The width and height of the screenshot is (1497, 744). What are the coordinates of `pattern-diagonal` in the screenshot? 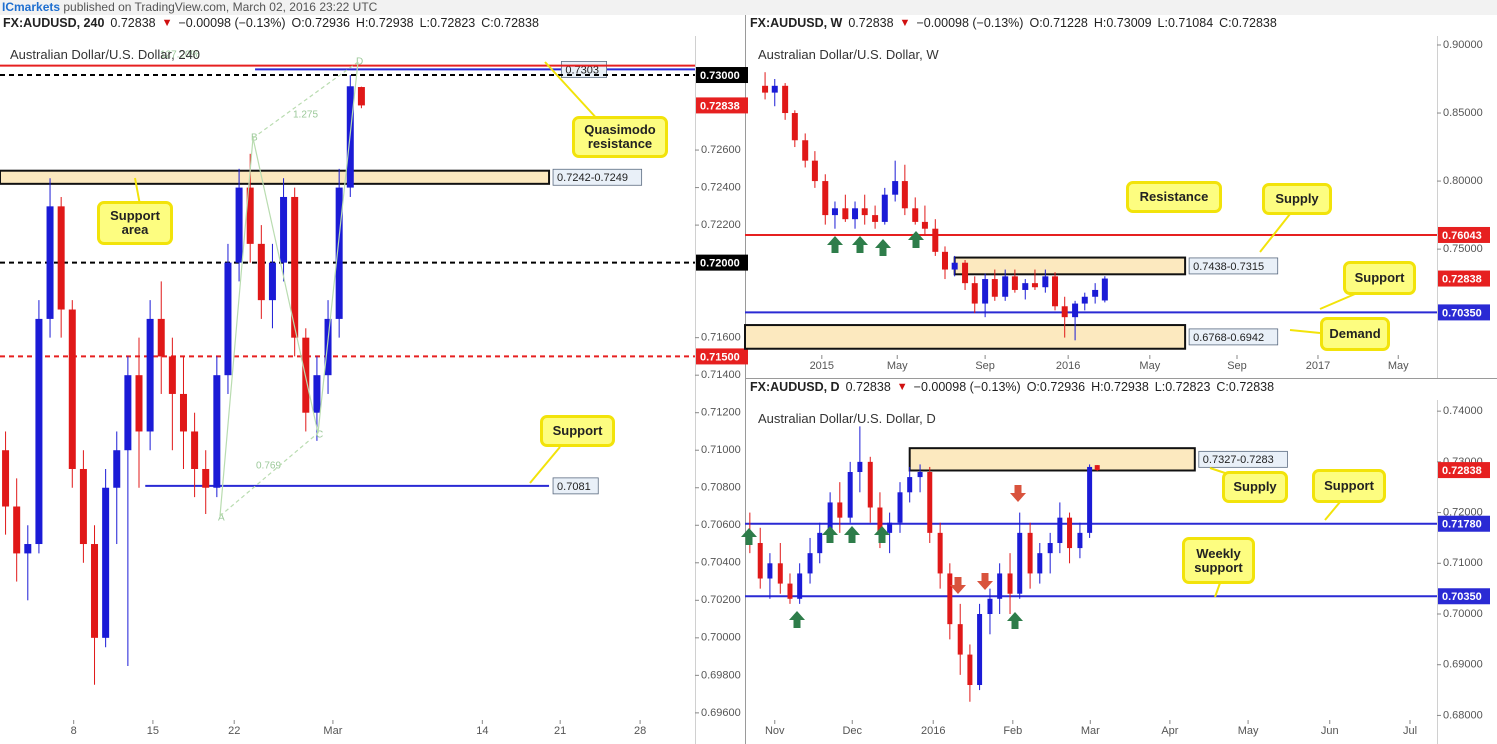 It's located at (269, 474).